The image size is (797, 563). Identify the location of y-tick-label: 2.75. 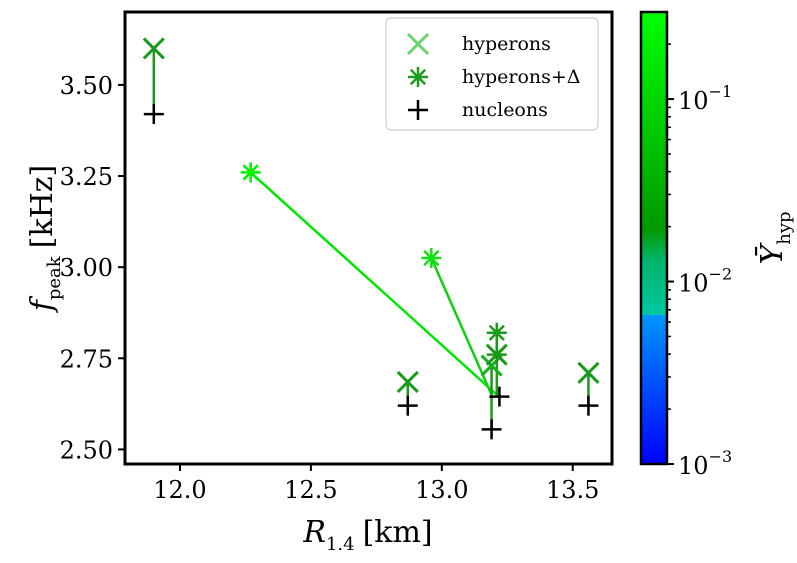
(86, 359).